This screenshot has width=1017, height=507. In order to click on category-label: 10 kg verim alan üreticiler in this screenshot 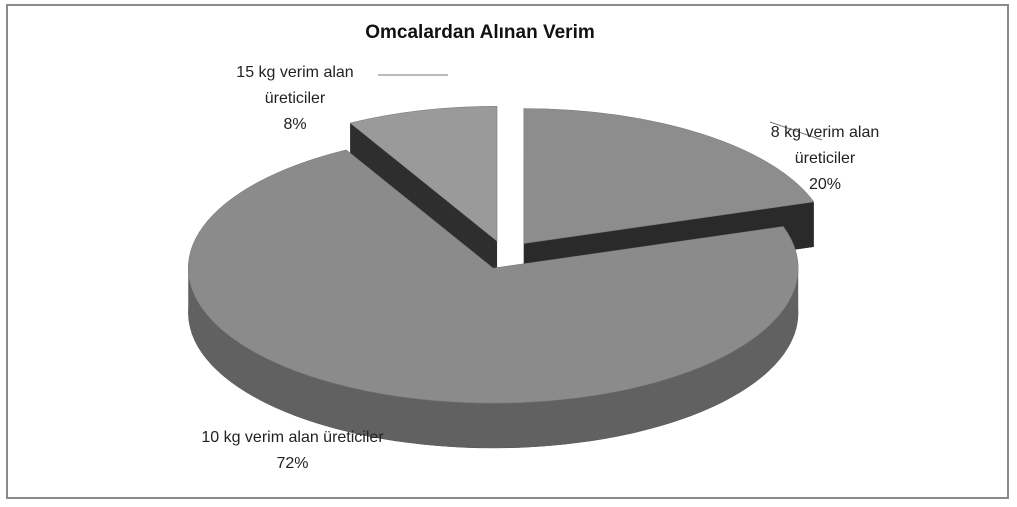, I will do `click(292, 437)`.